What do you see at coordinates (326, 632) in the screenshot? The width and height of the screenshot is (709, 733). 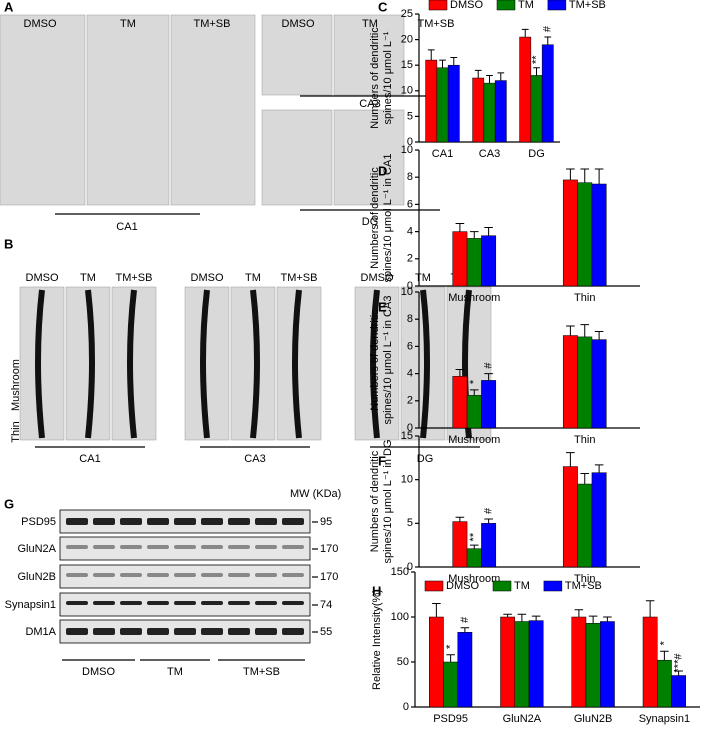 I see `mw-label: 55` at bounding box center [326, 632].